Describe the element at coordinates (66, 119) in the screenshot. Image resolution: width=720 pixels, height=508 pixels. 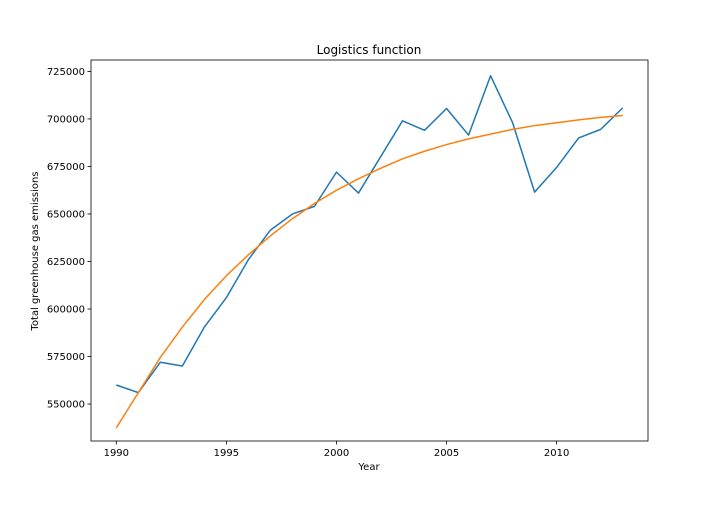
I see `y-tick-label: 700000` at that location.